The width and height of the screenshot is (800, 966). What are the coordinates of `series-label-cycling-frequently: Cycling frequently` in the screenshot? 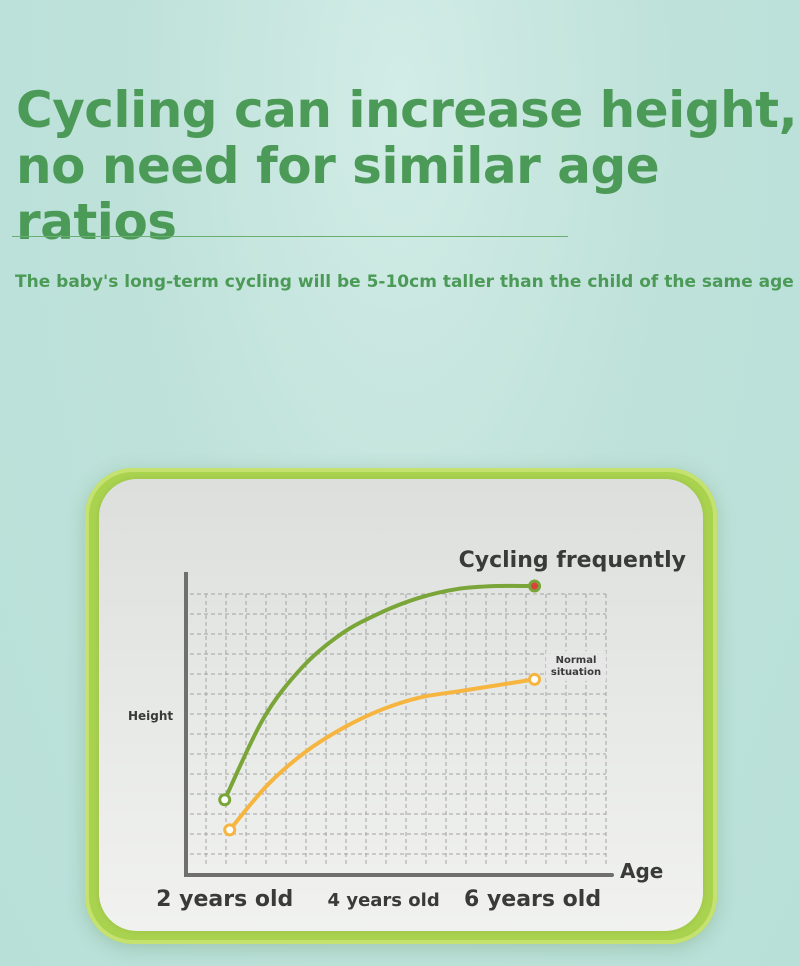 It's located at (572, 560).